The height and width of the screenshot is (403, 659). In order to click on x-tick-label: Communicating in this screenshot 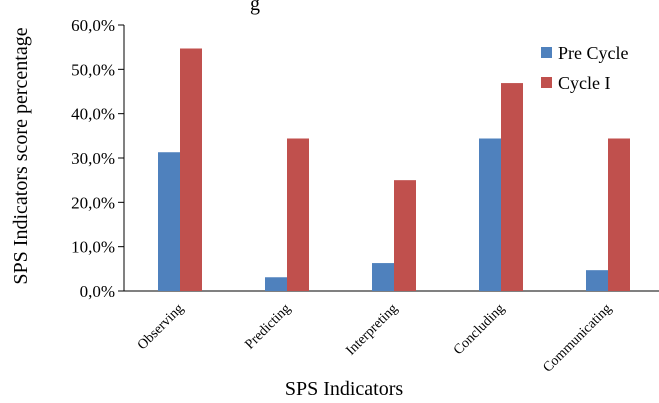, I will do `click(577, 338)`.